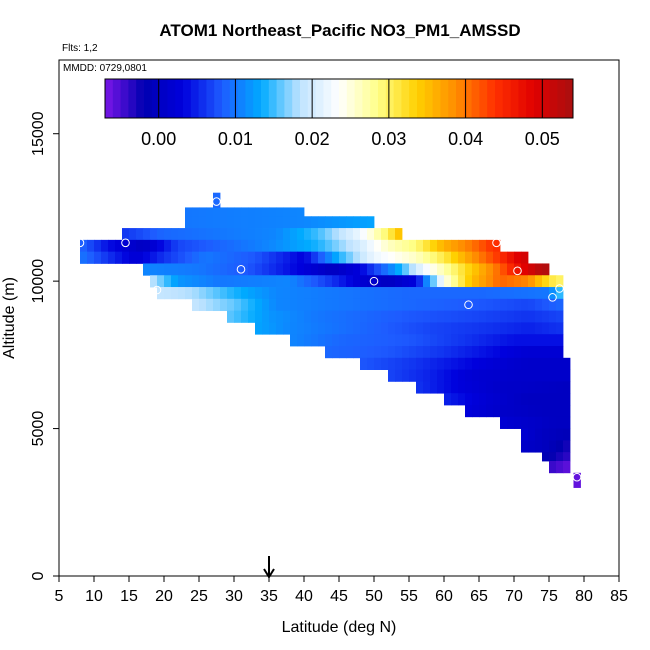  Describe the element at coordinates (38, 133) in the screenshot. I see `y-tick-label: 15000` at that location.